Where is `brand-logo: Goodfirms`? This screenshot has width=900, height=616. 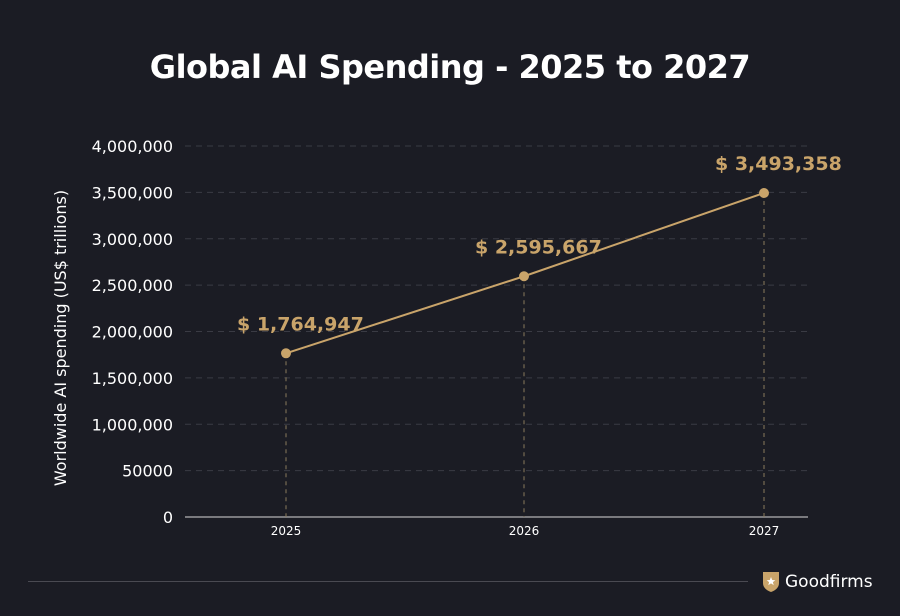
brand-logo: Goodfirms is located at coordinates (817, 582).